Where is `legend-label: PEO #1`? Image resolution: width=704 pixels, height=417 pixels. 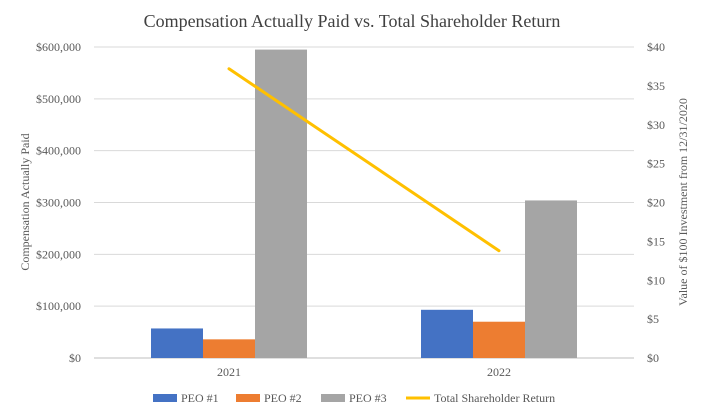
legend-label: PEO #1 is located at coordinates (200, 398).